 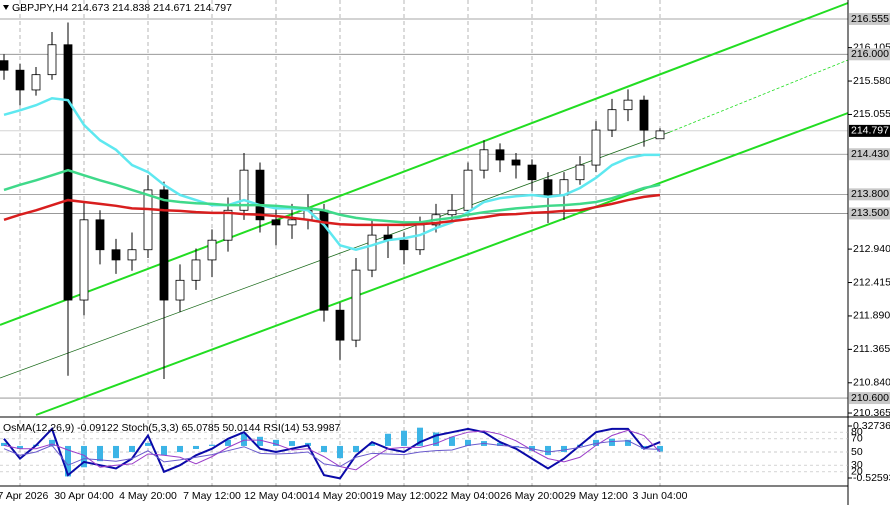 I want to click on level-label: 214.430, so click(x=870, y=154).